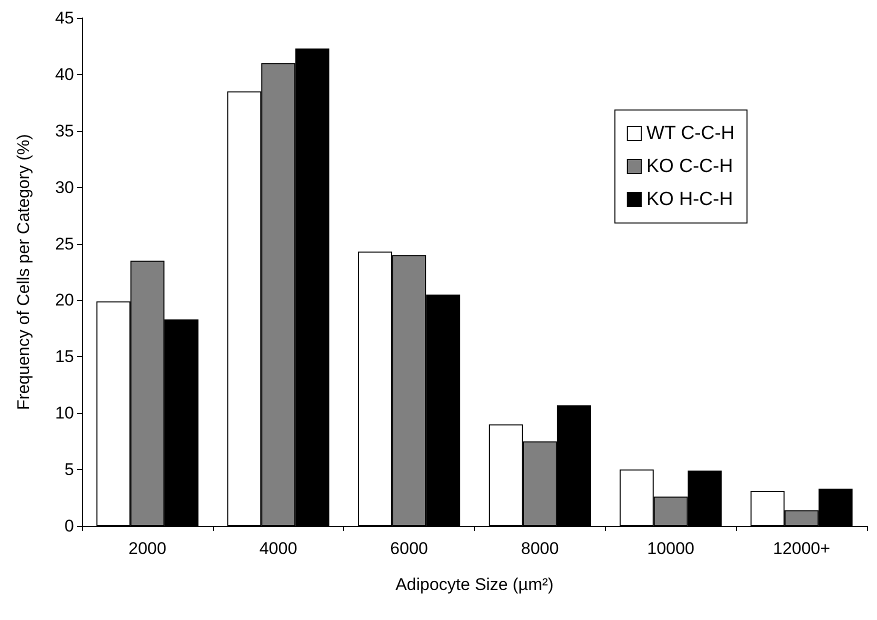 The width and height of the screenshot is (877, 620). What do you see at coordinates (278, 548) in the screenshot?
I see `x-tick-label: 4000` at bounding box center [278, 548].